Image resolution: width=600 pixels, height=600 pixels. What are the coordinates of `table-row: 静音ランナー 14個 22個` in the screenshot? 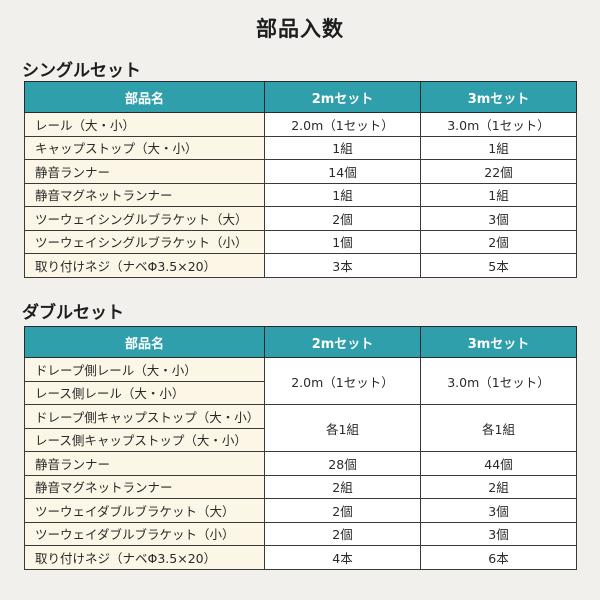 It's located at (300, 171).